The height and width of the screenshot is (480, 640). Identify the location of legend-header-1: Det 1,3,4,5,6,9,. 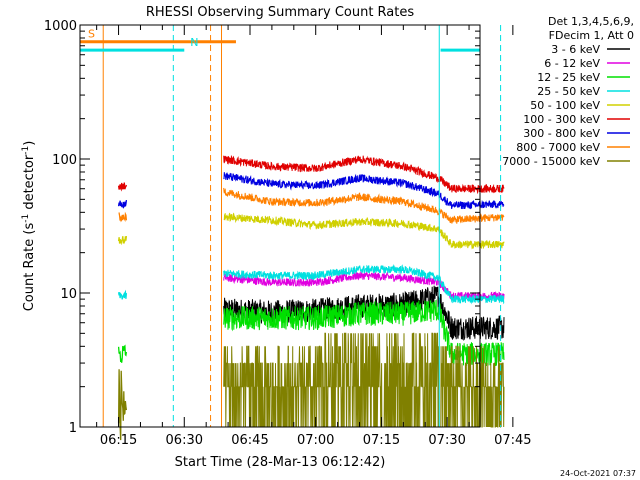
(591, 21).